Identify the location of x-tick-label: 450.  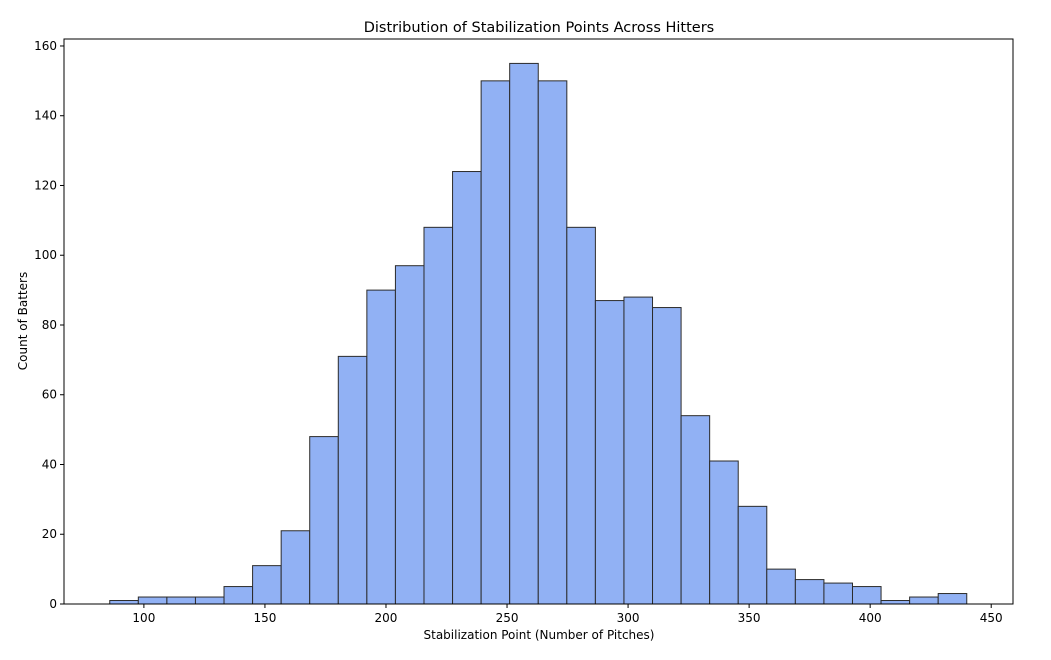
(991, 618).